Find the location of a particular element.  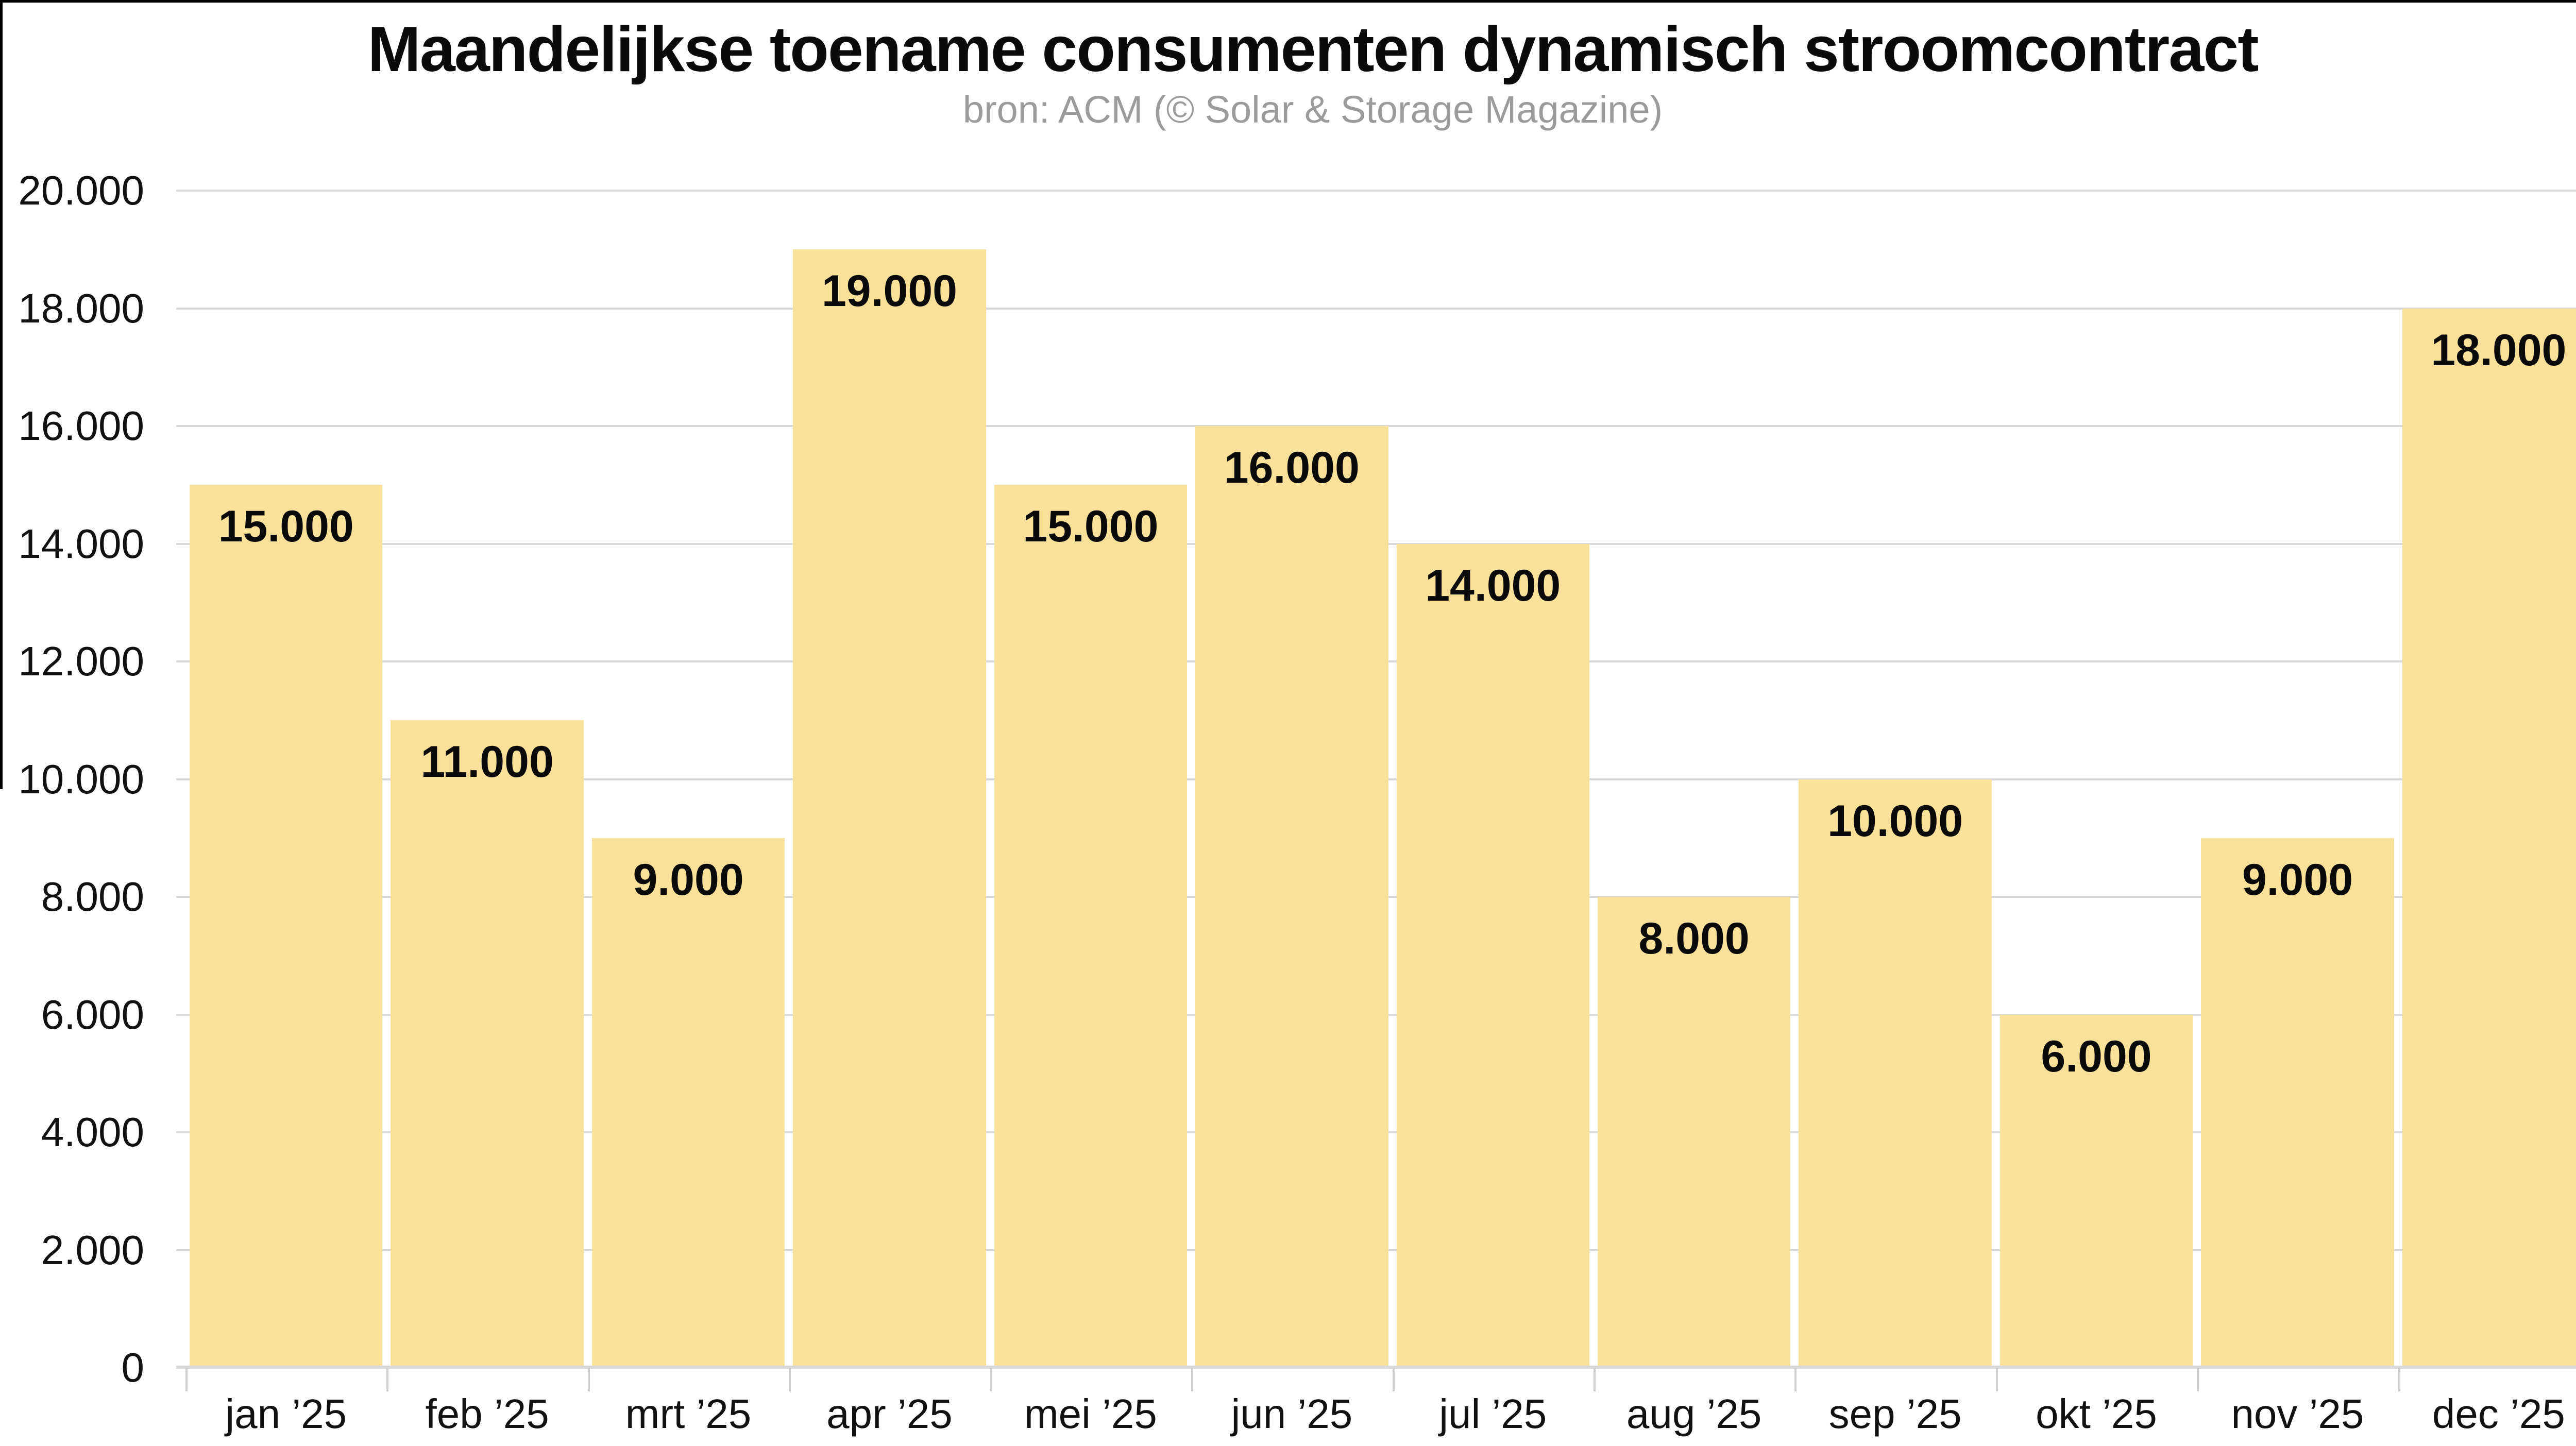

bar-slot-jul-25: 14.000 is located at coordinates (1493, 779).